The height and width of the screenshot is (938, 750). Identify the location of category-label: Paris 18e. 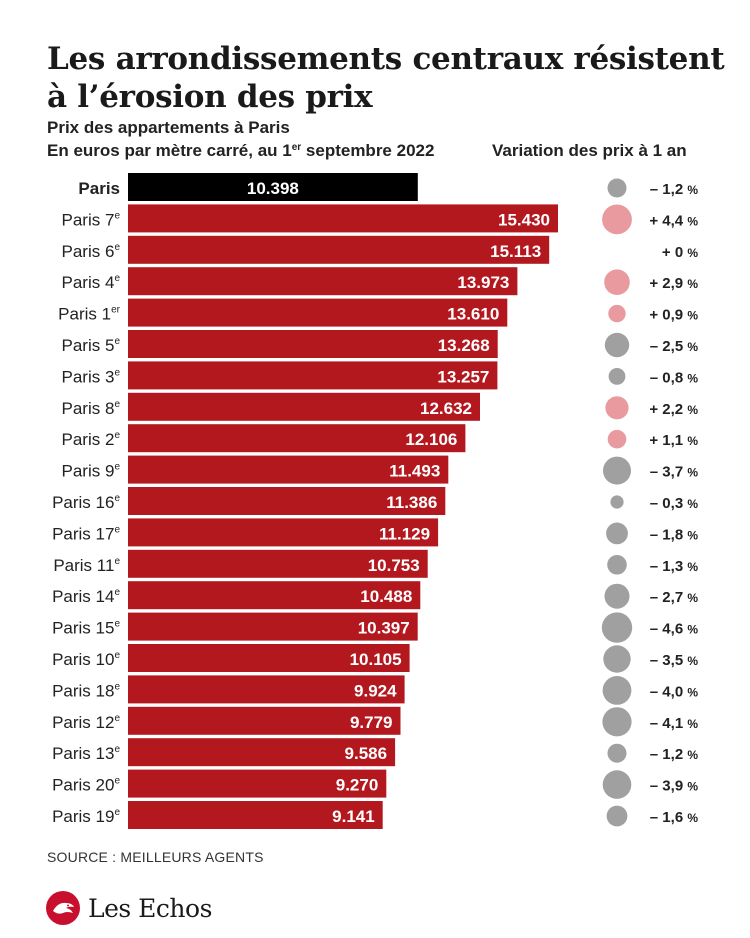
(86, 690).